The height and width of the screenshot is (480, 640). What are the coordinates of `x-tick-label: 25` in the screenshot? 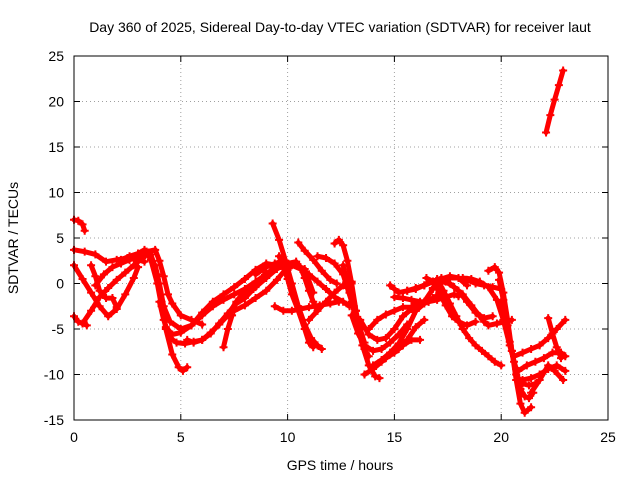 It's located at (608, 437).